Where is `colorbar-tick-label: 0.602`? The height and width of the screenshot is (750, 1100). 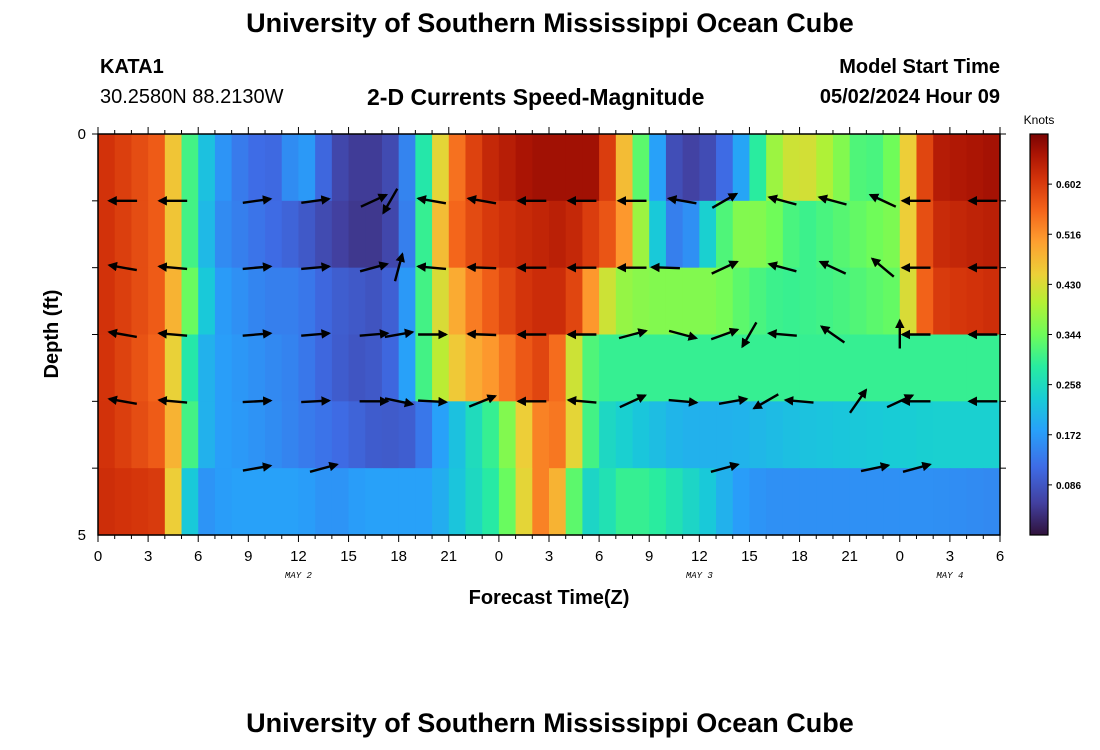
colorbar-tick-label: 0.602 is located at coordinates (1068, 185).